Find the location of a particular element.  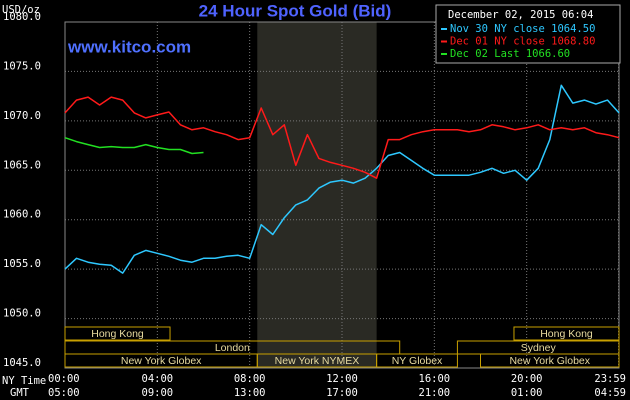

x-tick-label-gmt: 17:00 is located at coordinates (342, 393).